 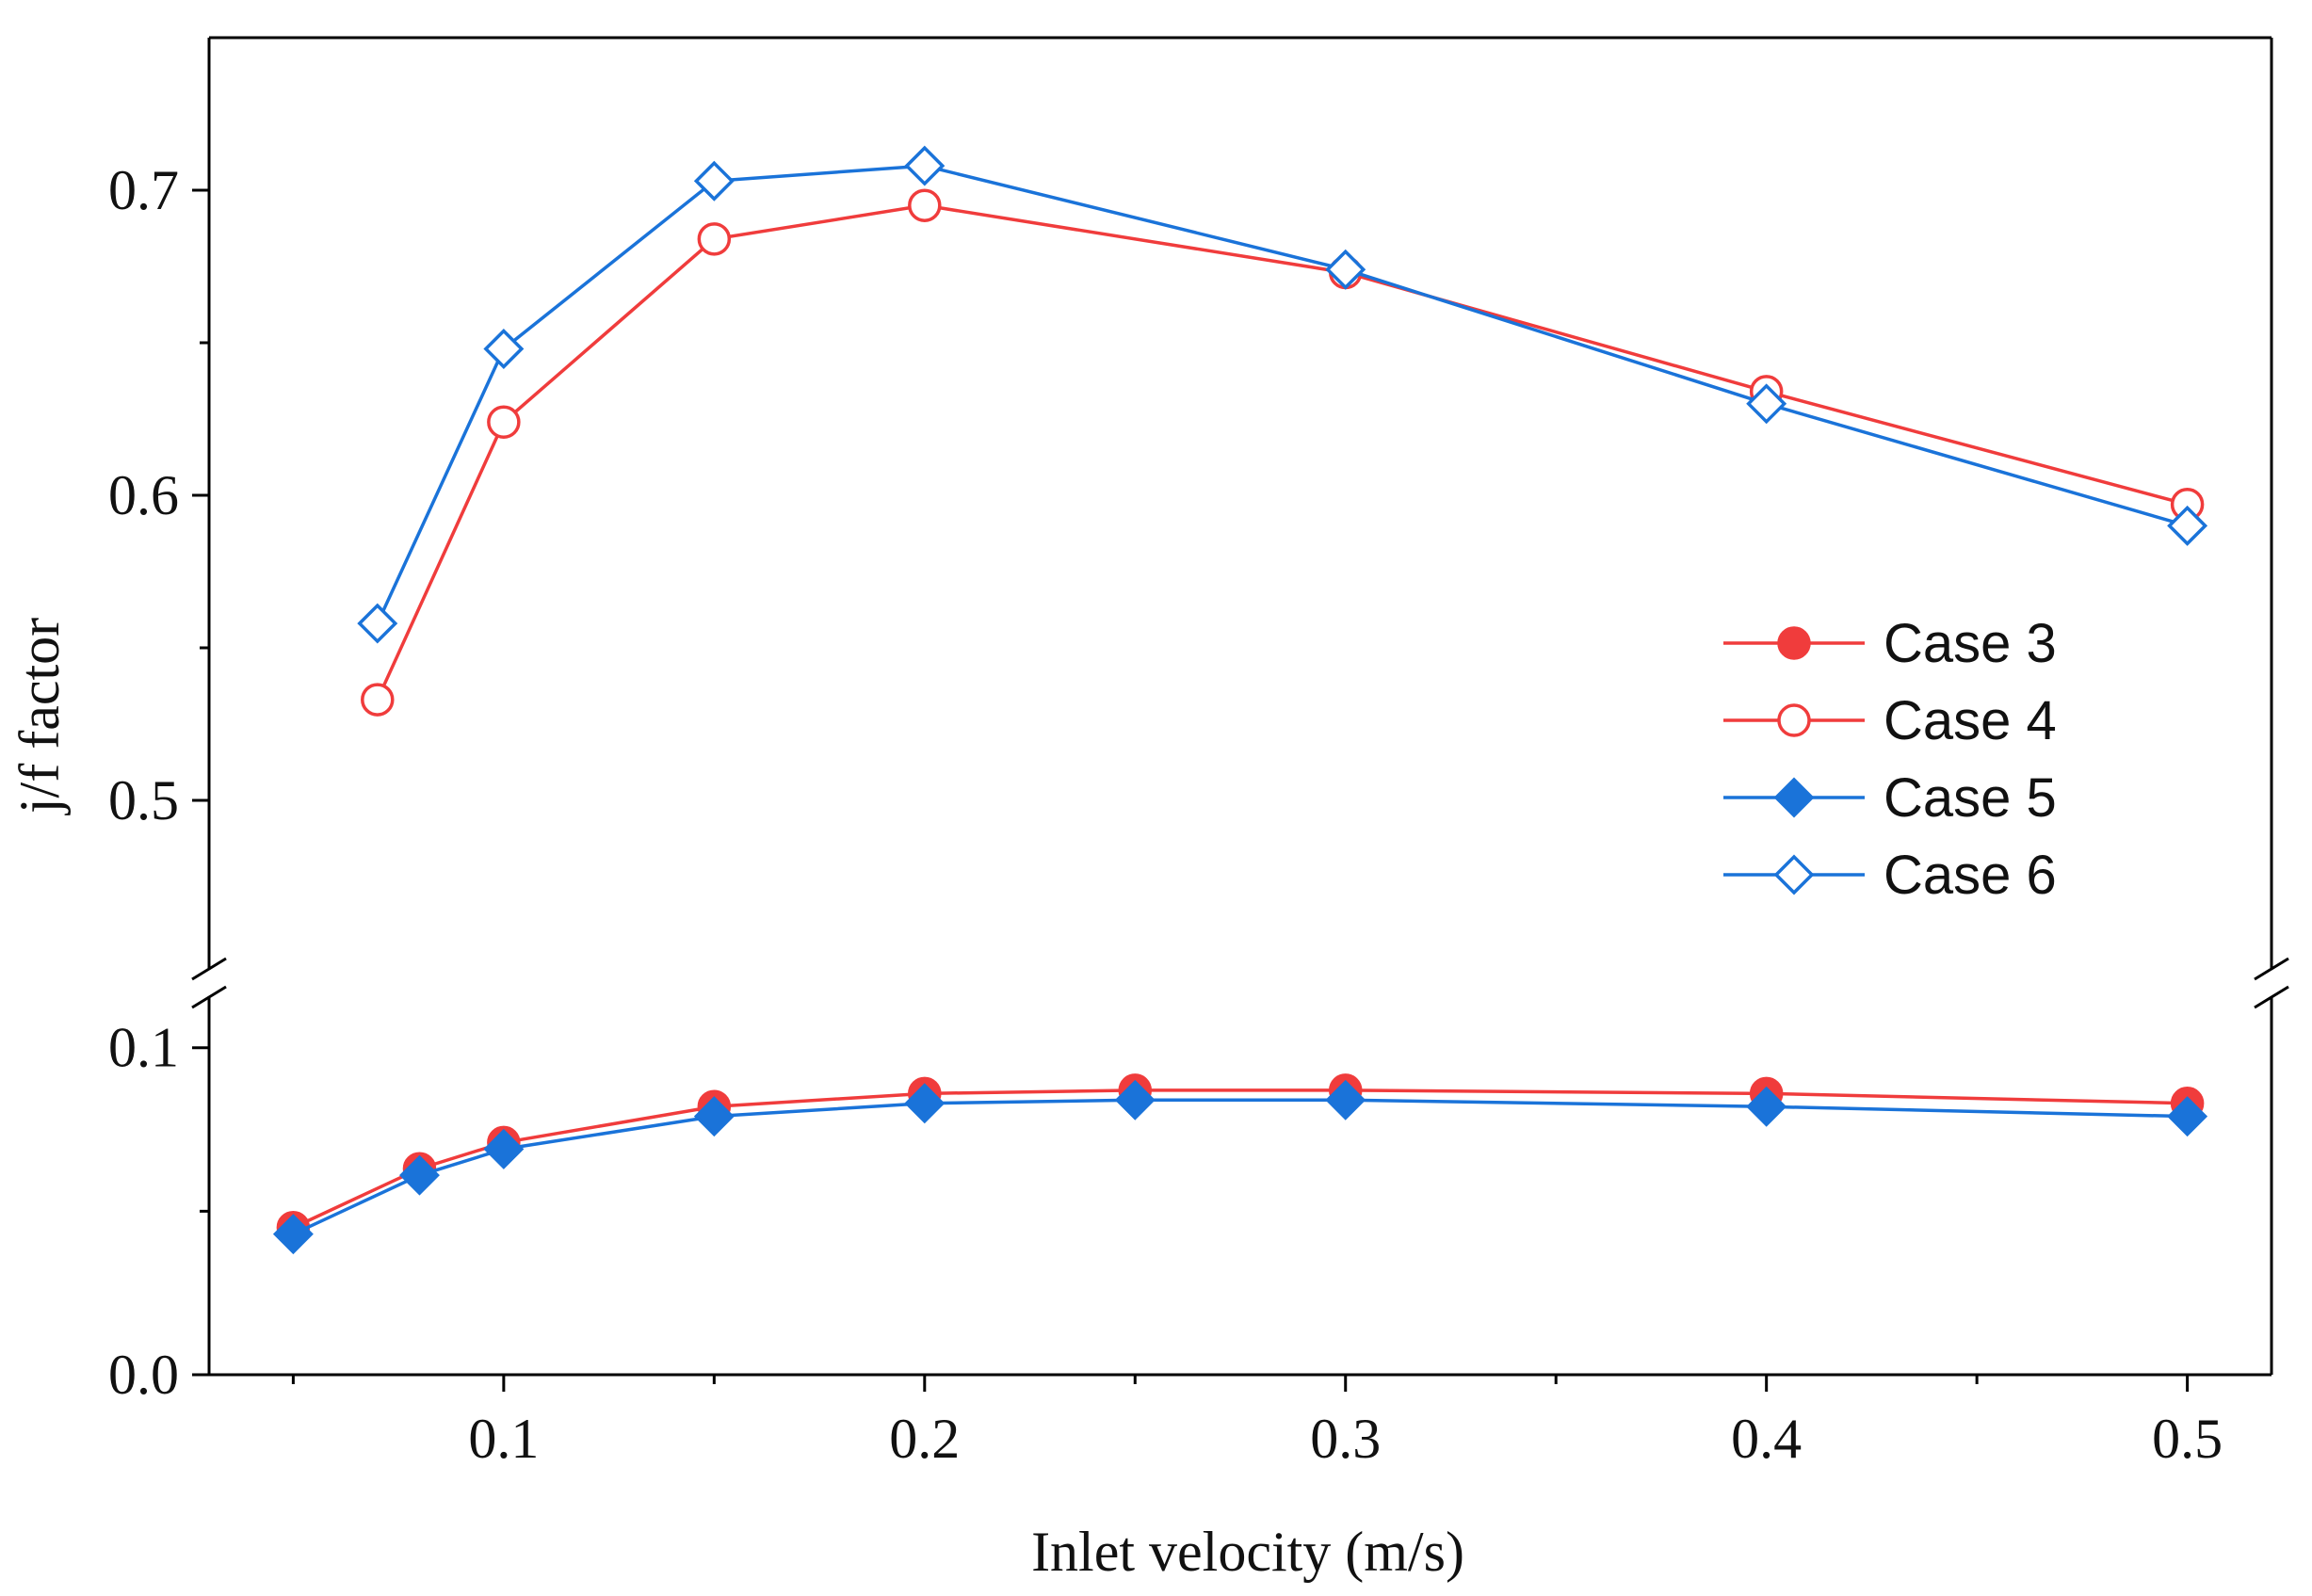 I want to click on legend-label: Case 3, so click(x=1970, y=643).